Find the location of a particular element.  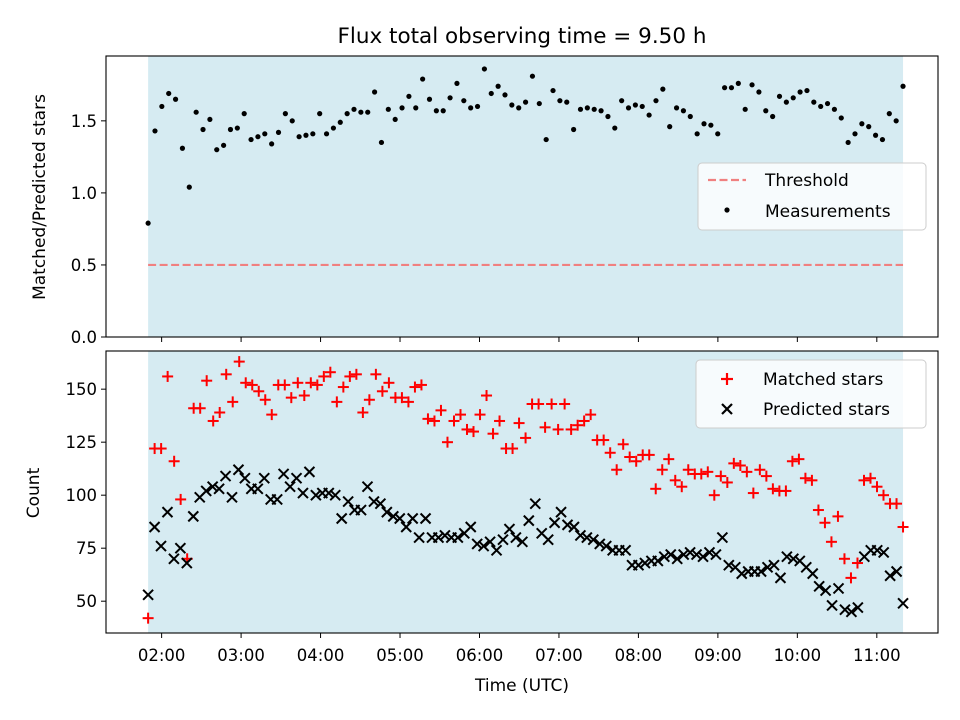

x-tick-label: 08:00 is located at coordinates (639, 655).